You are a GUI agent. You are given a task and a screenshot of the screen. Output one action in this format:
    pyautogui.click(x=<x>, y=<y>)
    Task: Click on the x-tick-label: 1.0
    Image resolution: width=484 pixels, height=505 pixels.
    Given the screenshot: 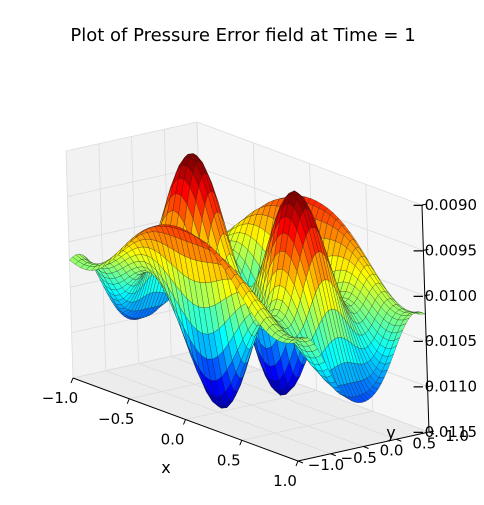 What is the action you would take?
    pyautogui.click(x=285, y=481)
    